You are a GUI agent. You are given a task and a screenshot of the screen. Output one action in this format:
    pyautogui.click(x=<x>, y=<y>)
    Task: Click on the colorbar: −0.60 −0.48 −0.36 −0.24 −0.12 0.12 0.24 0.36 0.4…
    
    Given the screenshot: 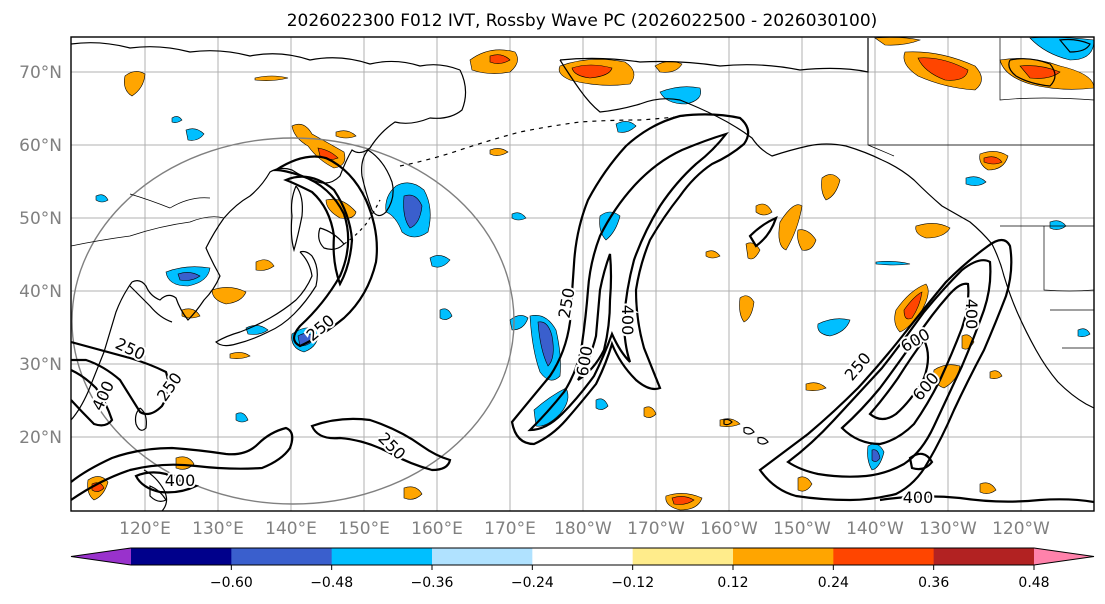 What is the action you would take?
    pyautogui.click(x=582, y=569)
    